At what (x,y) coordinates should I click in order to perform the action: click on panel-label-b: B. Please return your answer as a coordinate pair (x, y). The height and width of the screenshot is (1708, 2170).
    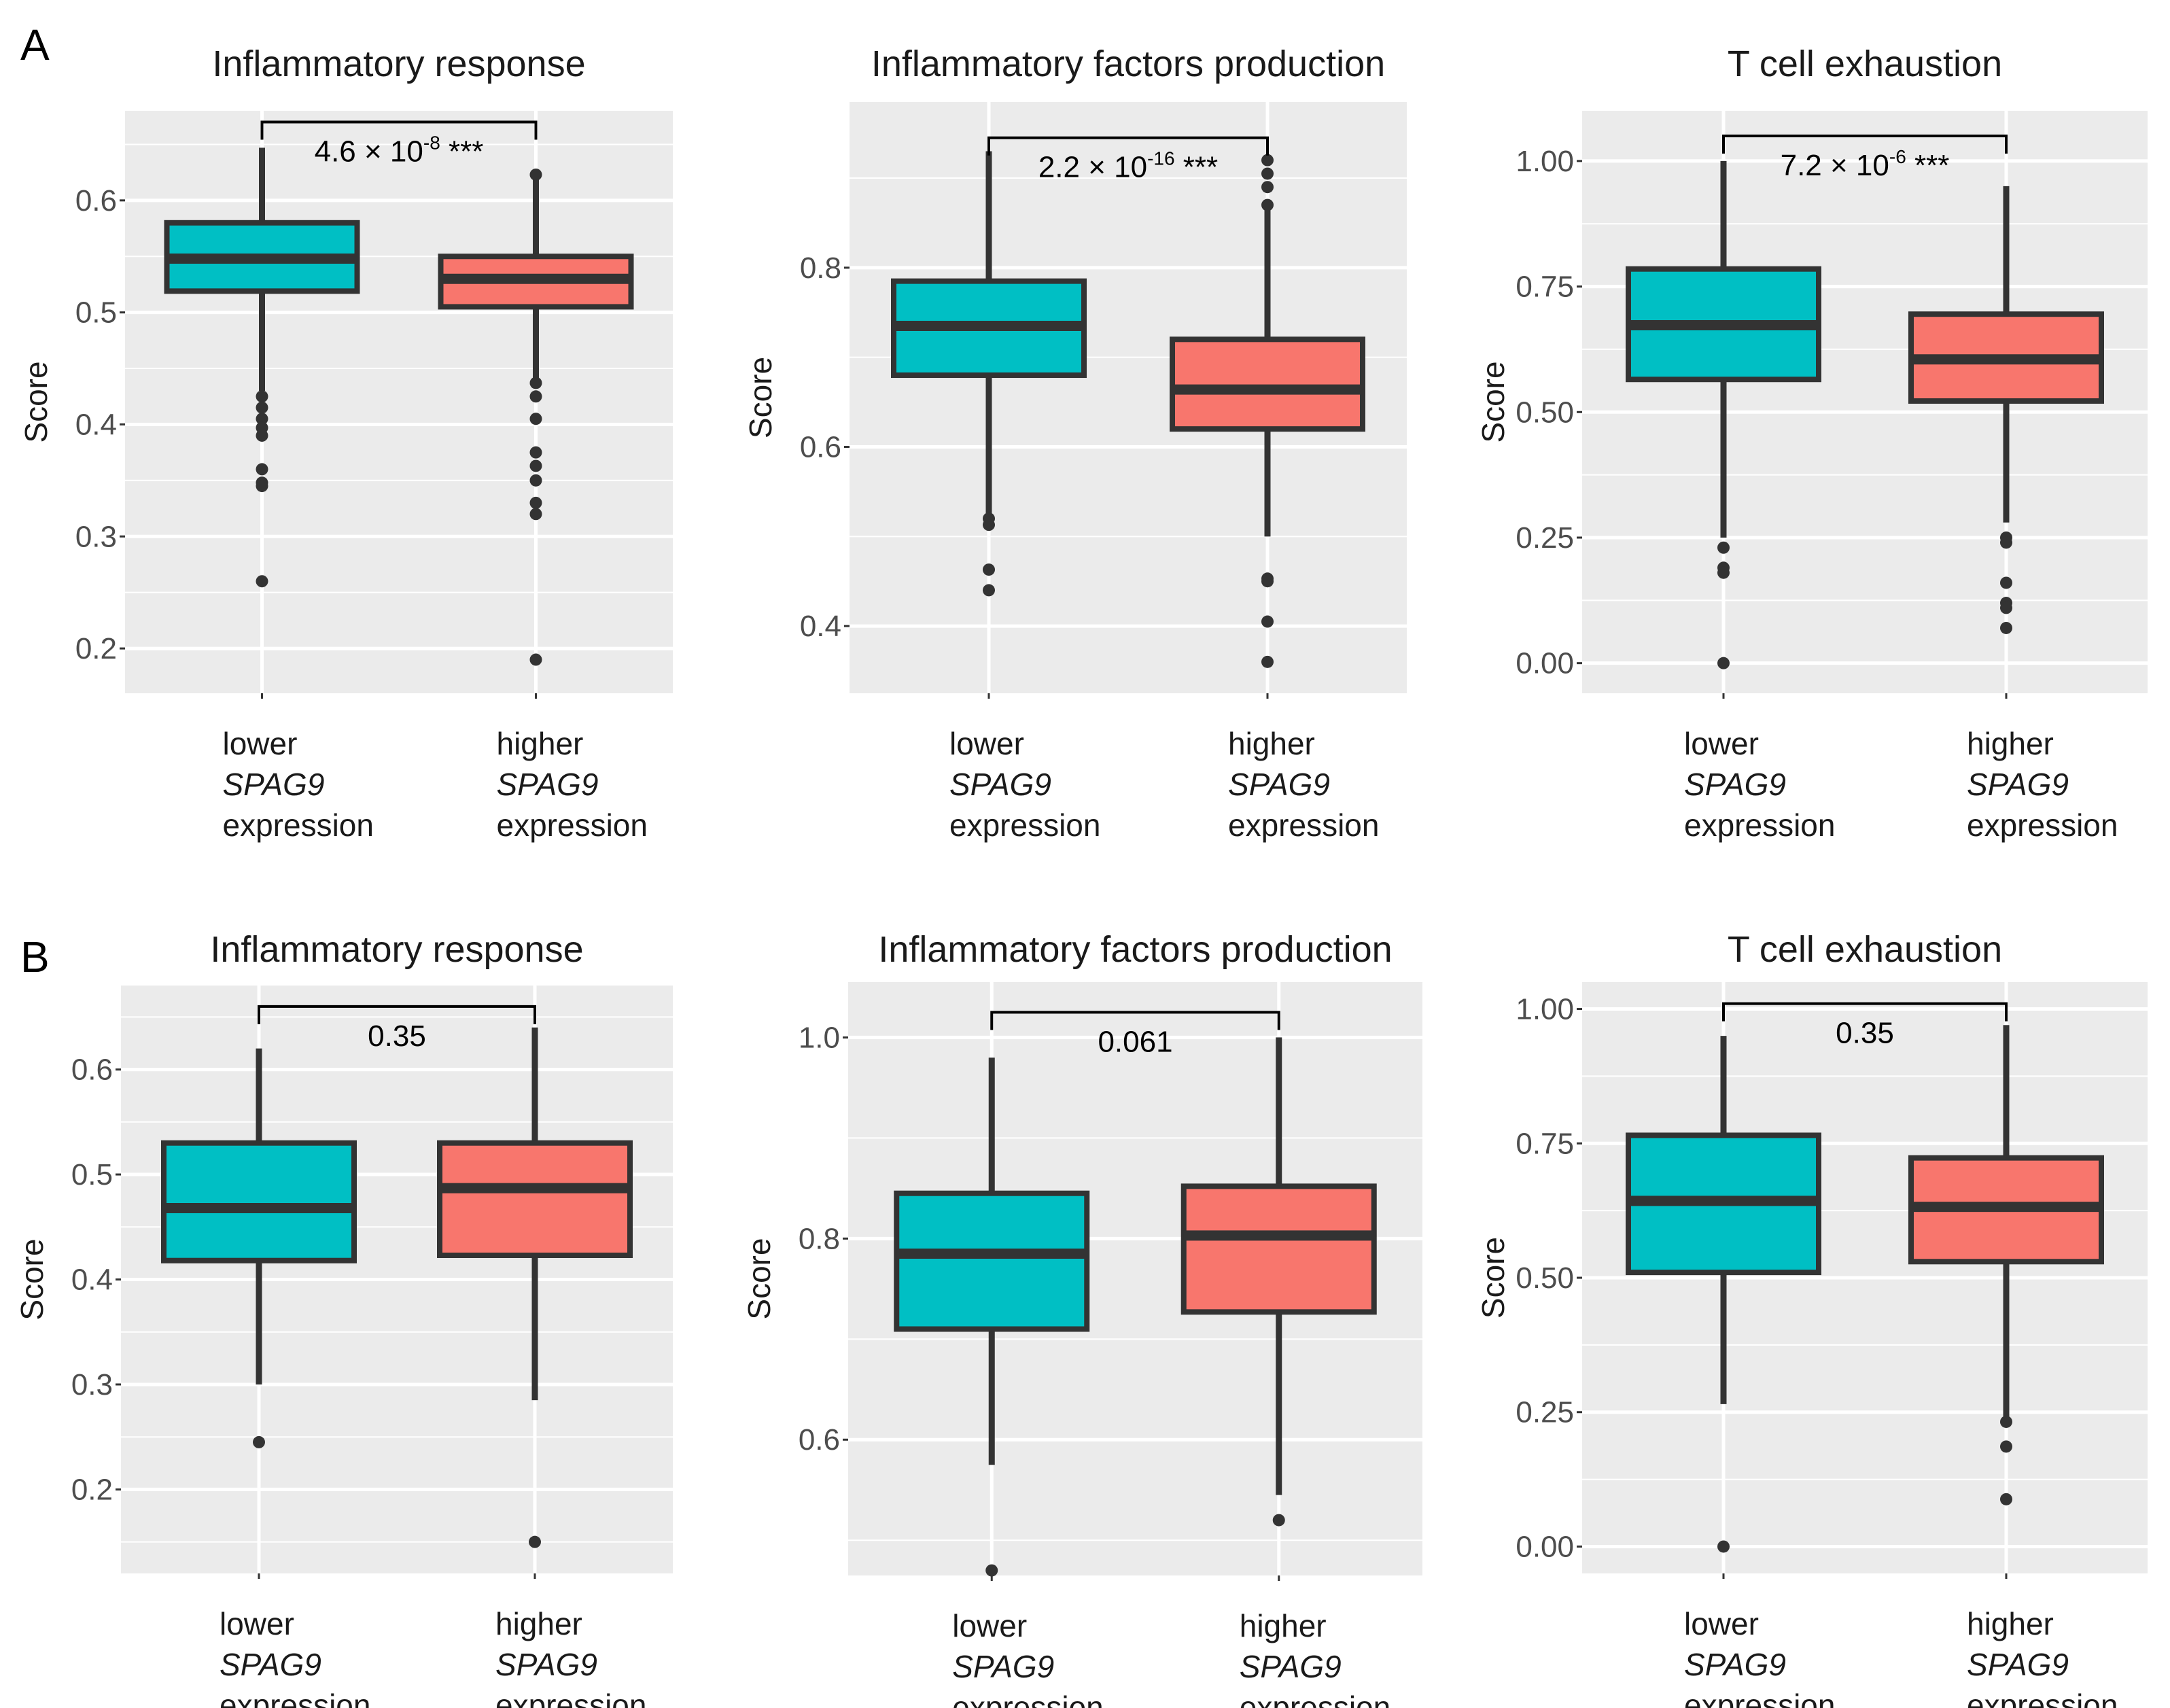
    Looking at the image, I should click on (35, 957).